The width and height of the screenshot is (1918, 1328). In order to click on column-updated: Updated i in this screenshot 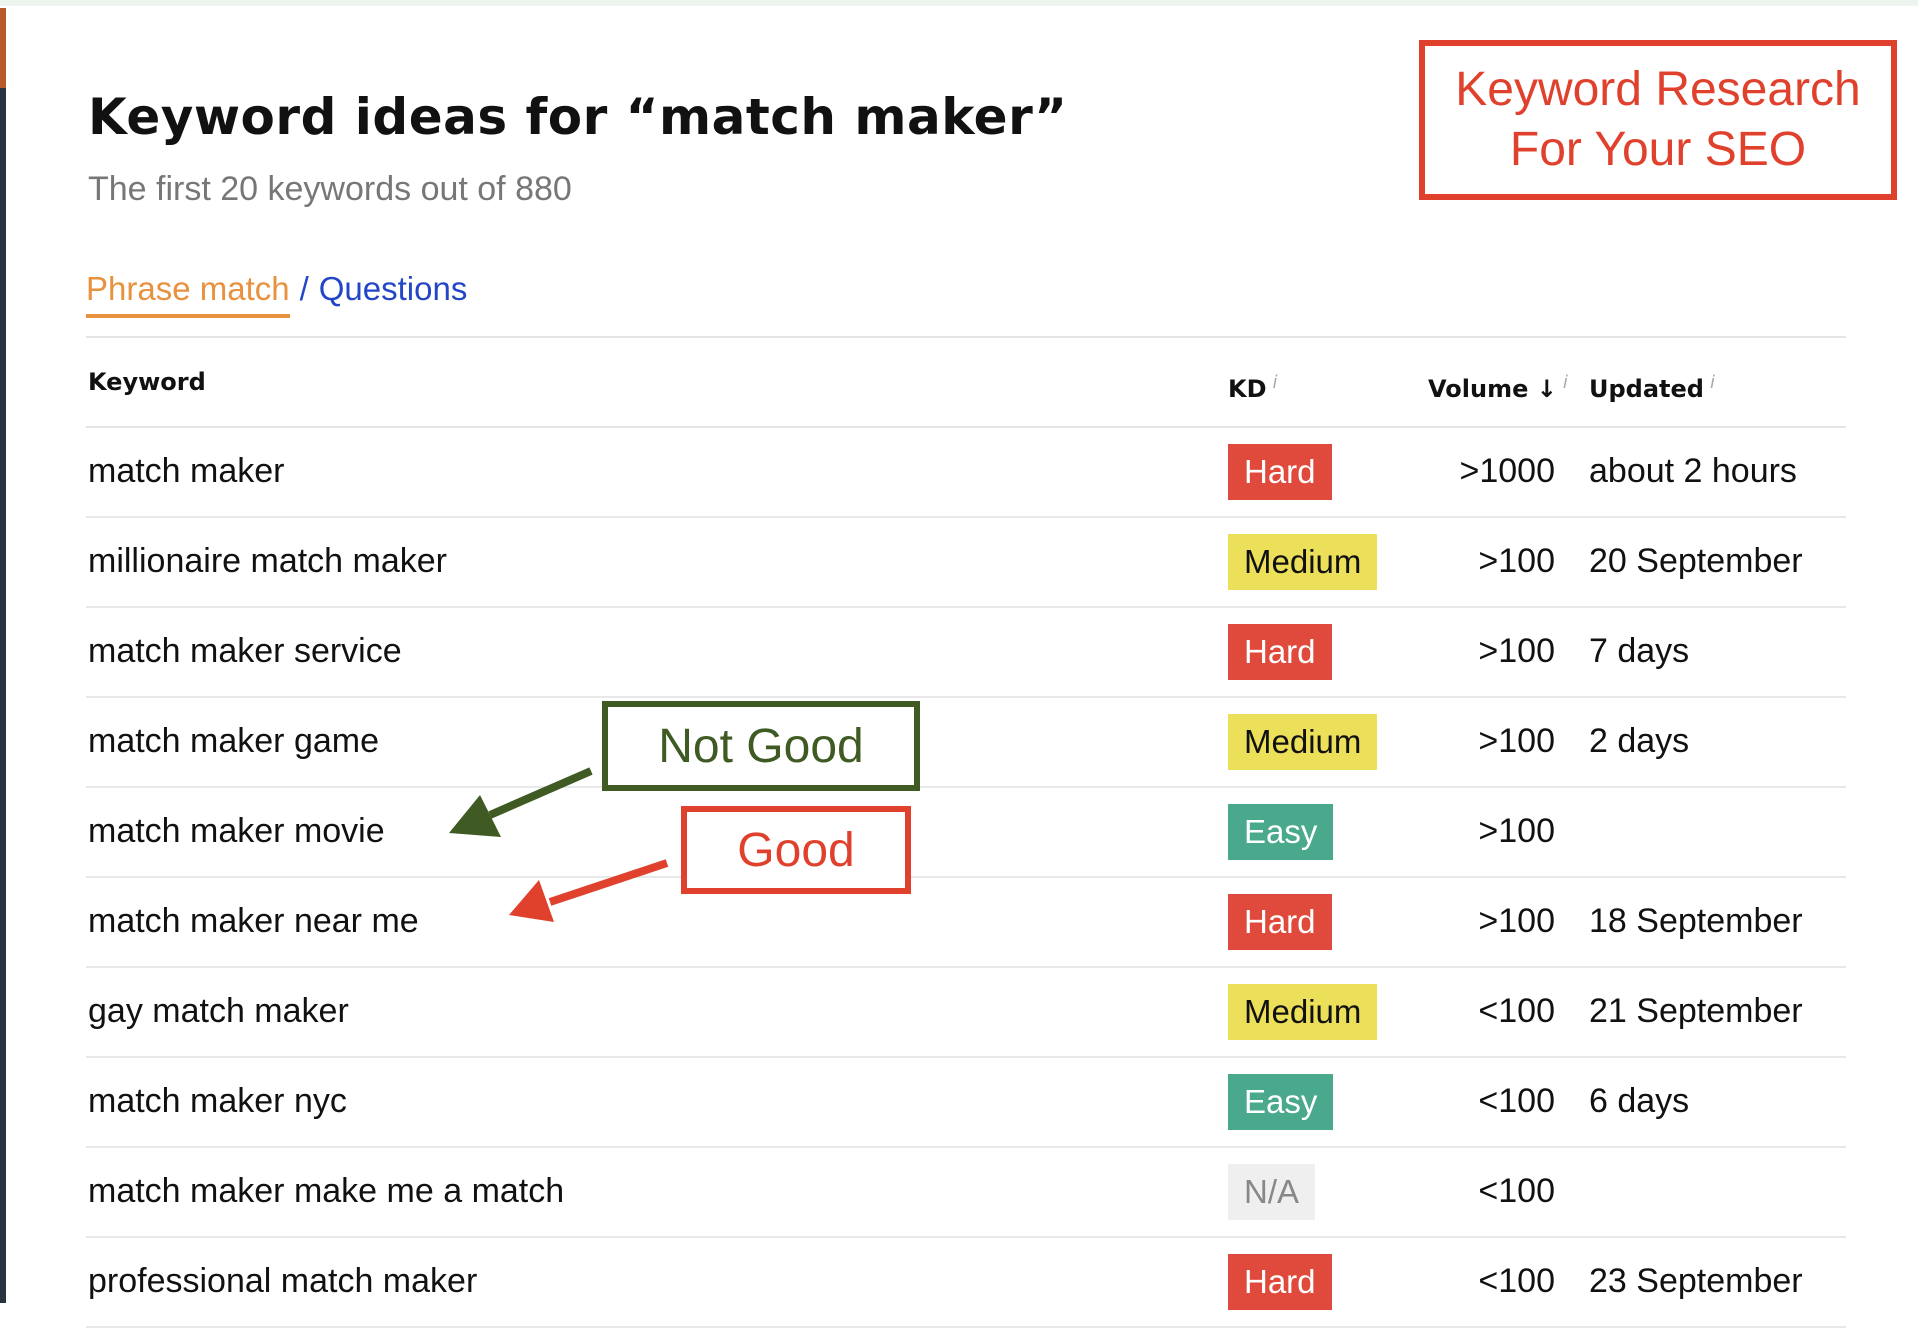, I will do `click(1652, 387)`.